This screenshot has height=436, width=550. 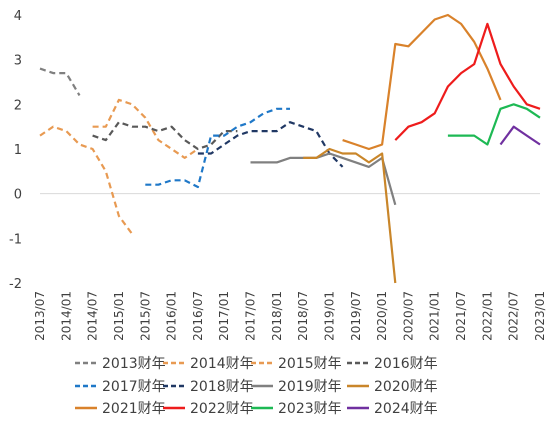 What do you see at coordinates (134, 364) in the screenshot?
I see `legend-label: 2013财年` at bounding box center [134, 364].